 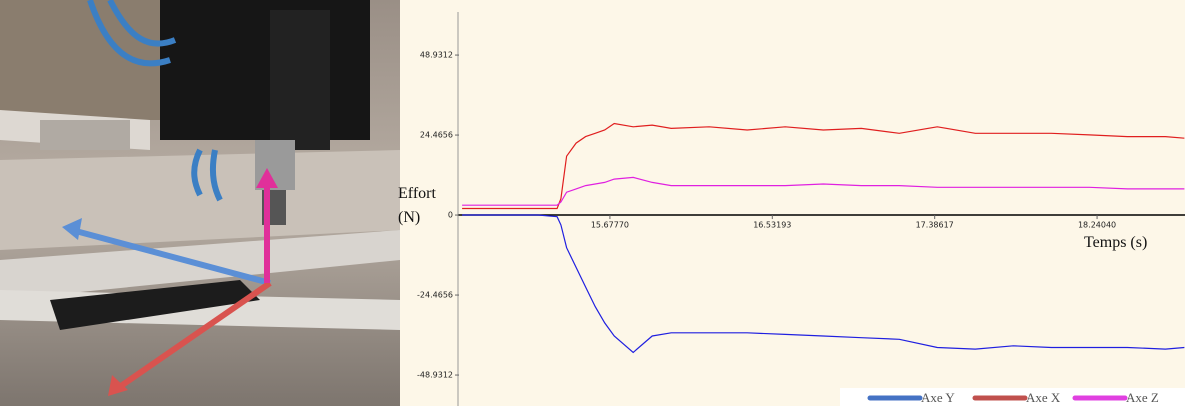 What do you see at coordinates (772, 225) in the screenshot?
I see `x-tick-label: 16.53193` at bounding box center [772, 225].